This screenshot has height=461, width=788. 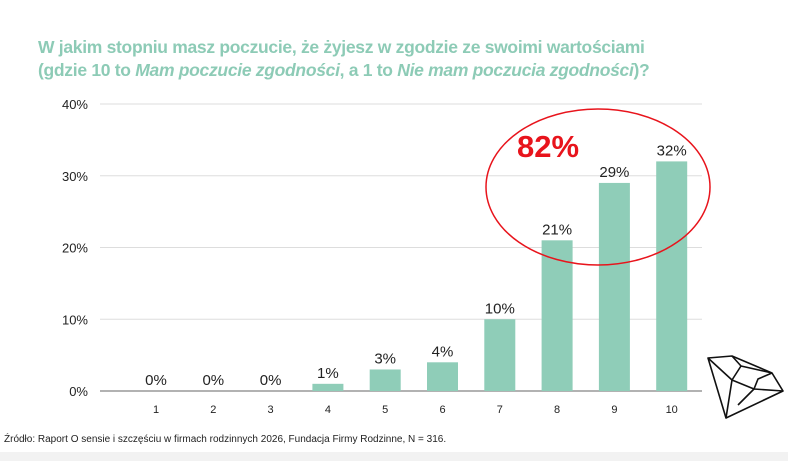 What do you see at coordinates (271, 410) in the screenshot?
I see `x-tick-label: 3` at bounding box center [271, 410].